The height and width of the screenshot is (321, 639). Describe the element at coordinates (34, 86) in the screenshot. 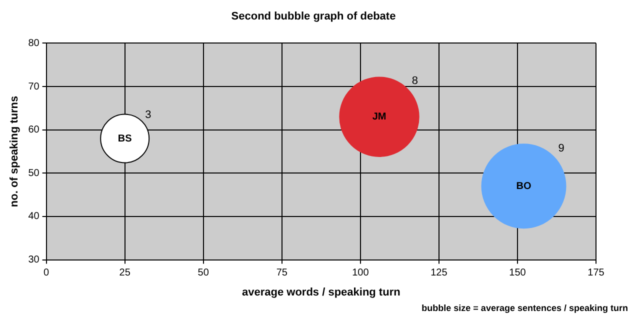

I see `y-tick-label: 70` at that location.